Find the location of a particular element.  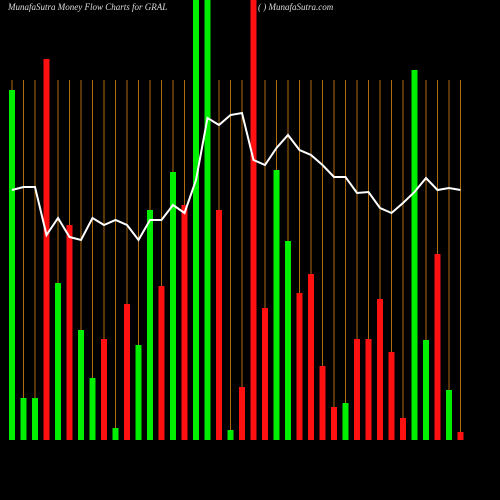

chart-title: MunafaSutra Money Flow Charts for GRAL is located at coordinates (87, 7).